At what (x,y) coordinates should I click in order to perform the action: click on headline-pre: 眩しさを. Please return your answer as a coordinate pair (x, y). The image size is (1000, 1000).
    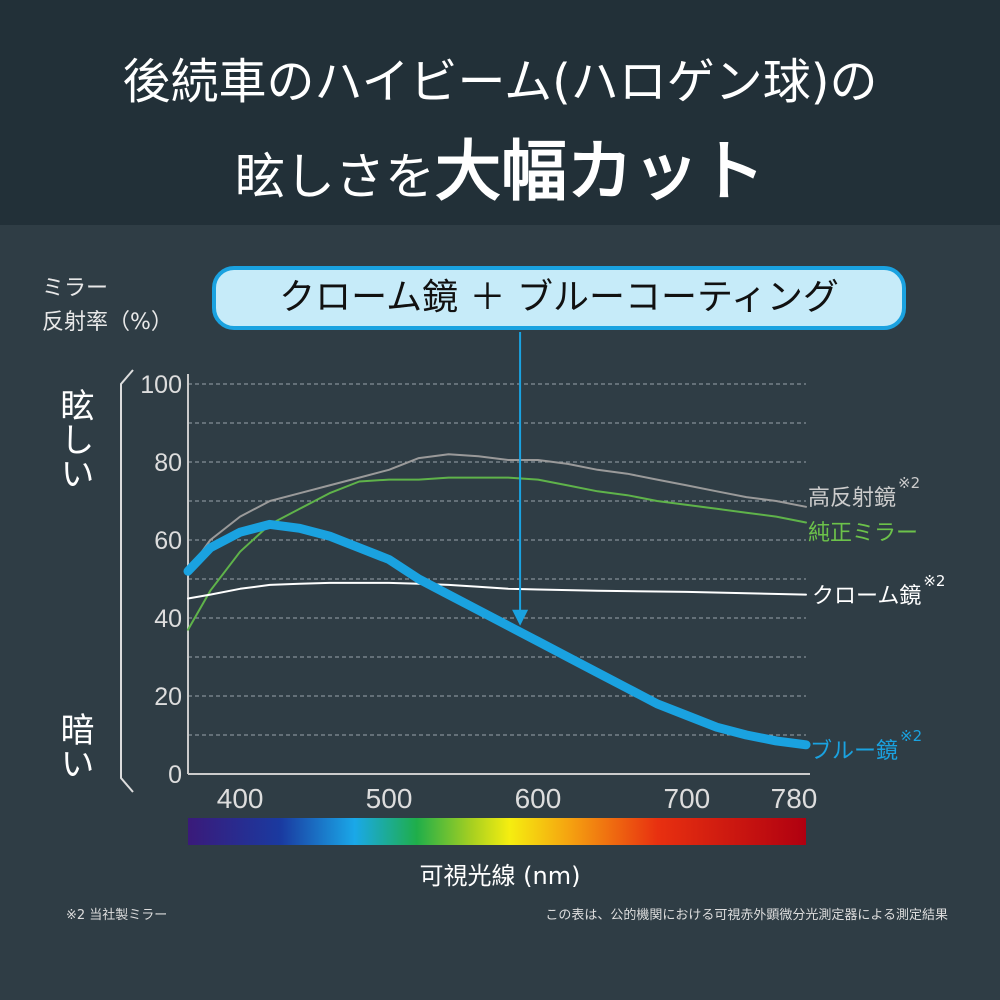
    Looking at the image, I should click on (335, 177).